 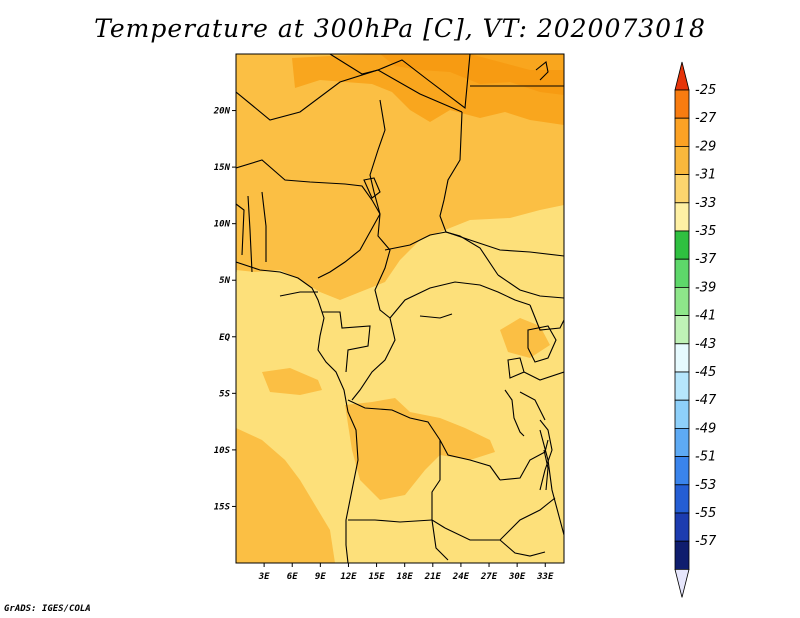 I want to click on lon-label-6E: 6E, so click(x=292, y=577).